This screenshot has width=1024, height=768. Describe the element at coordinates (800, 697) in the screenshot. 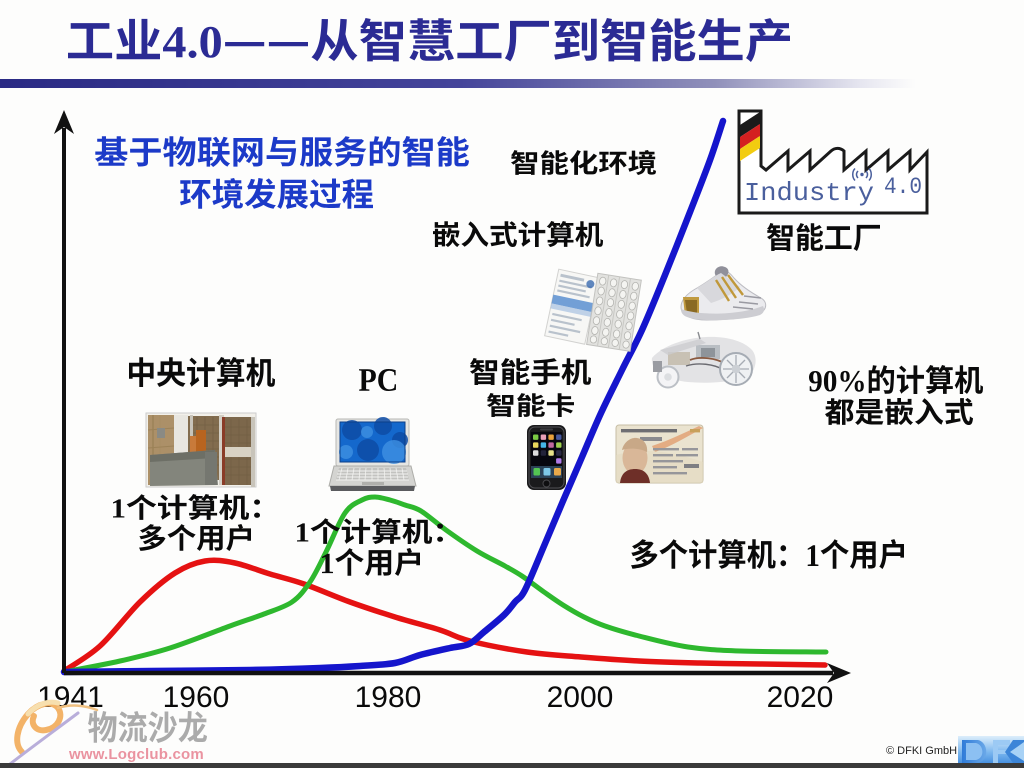

I see `svg-text: 2020` at that location.